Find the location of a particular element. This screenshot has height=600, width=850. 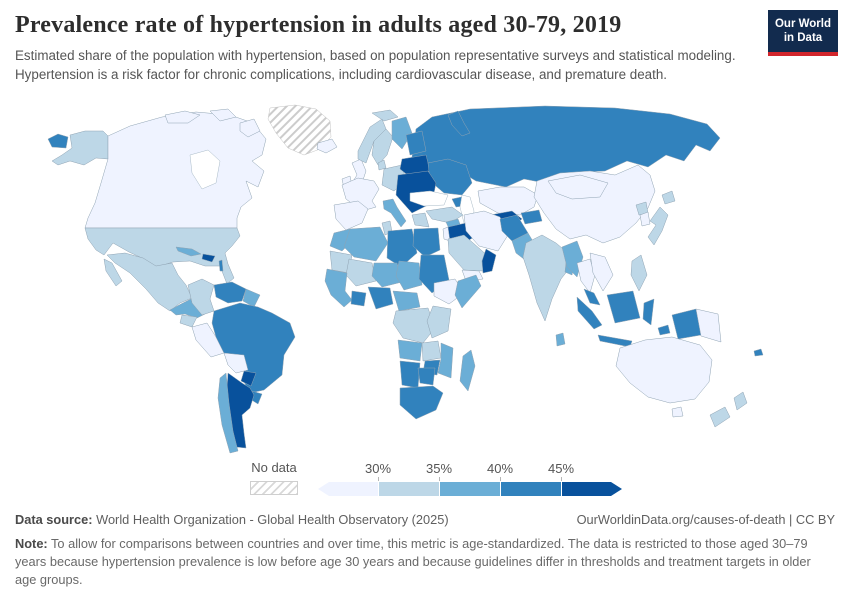

hudson-bay is located at coordinates (205, 169).